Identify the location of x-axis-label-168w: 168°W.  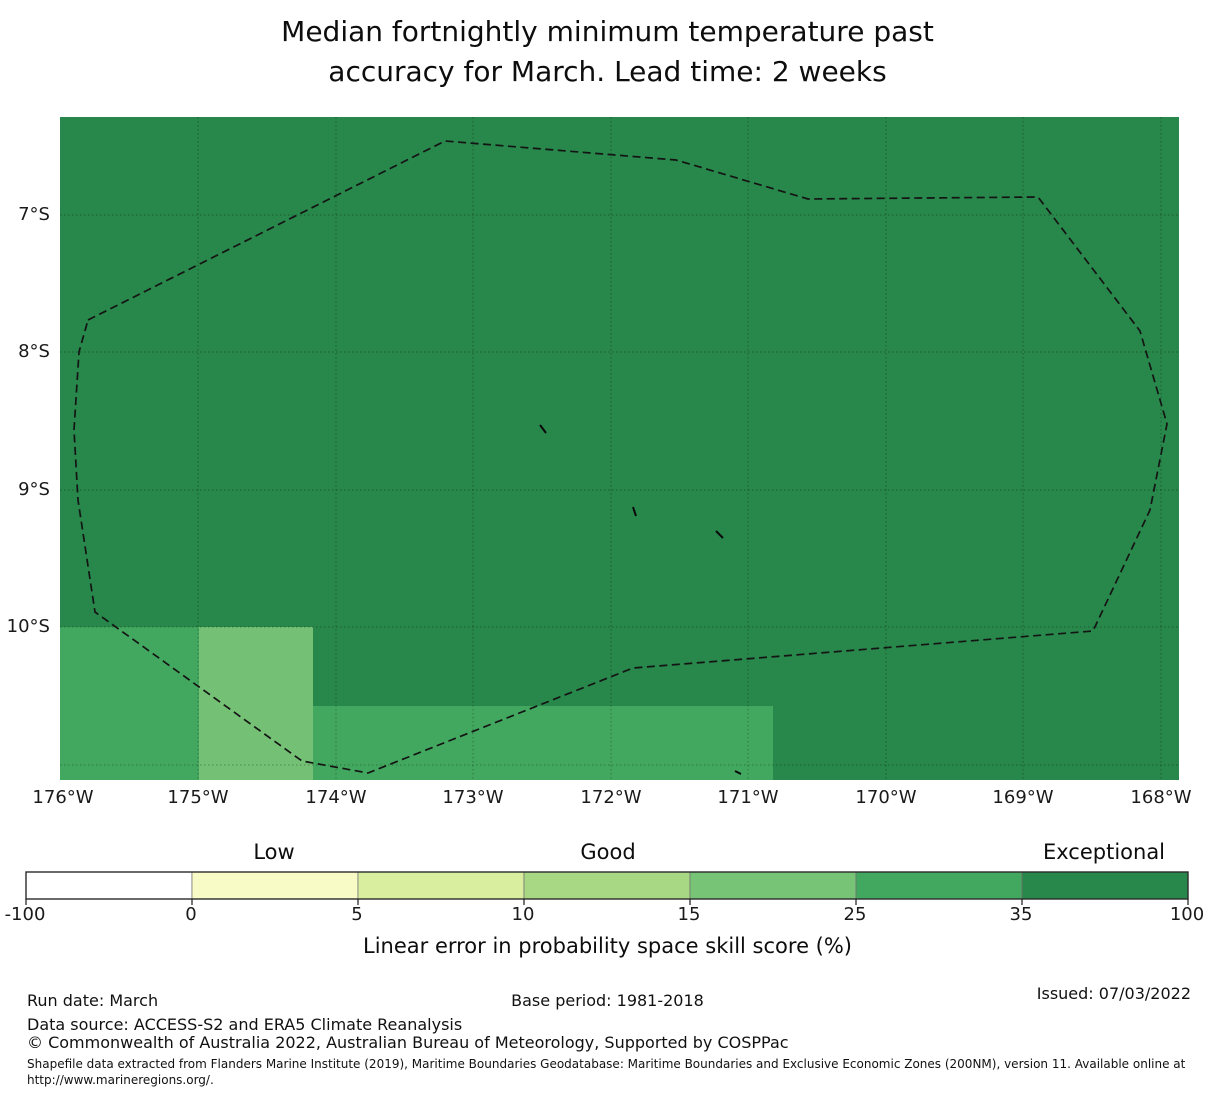
(1161, 797).